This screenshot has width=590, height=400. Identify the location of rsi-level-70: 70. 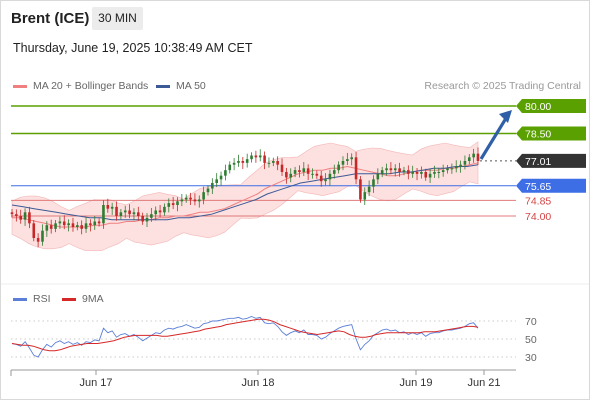
(531, 322).